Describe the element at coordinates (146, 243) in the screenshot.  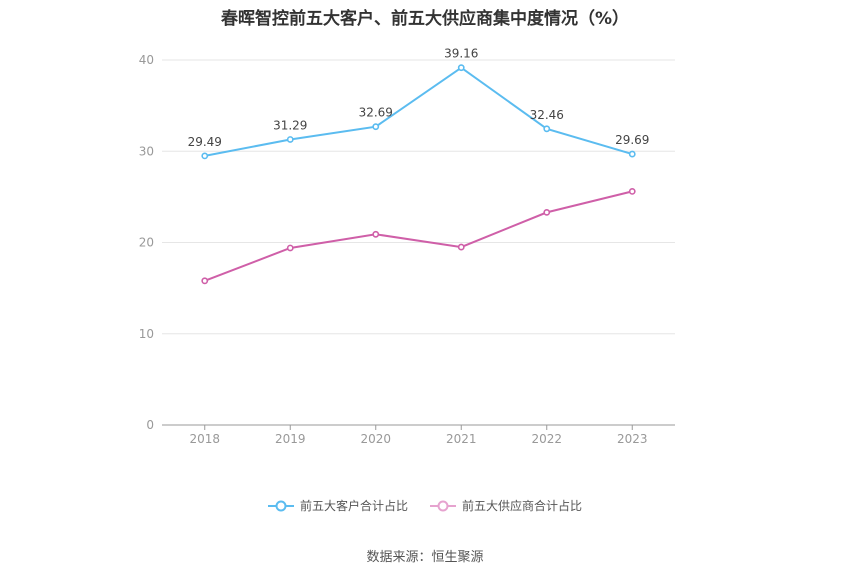
I see `y-tick-label-20: 20` at that location.